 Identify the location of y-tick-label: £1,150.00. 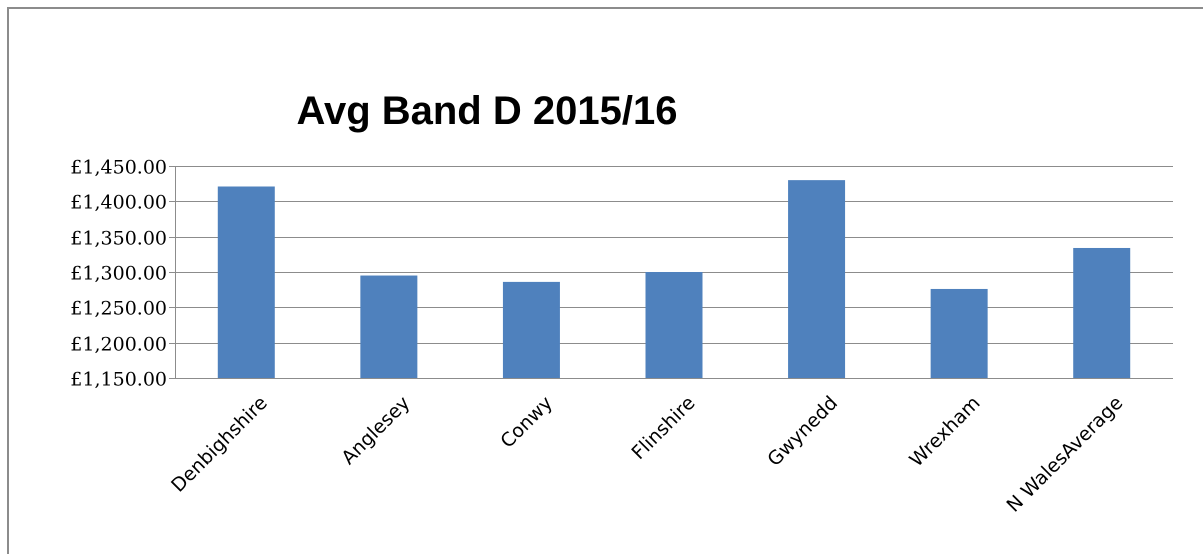
(118, 380).